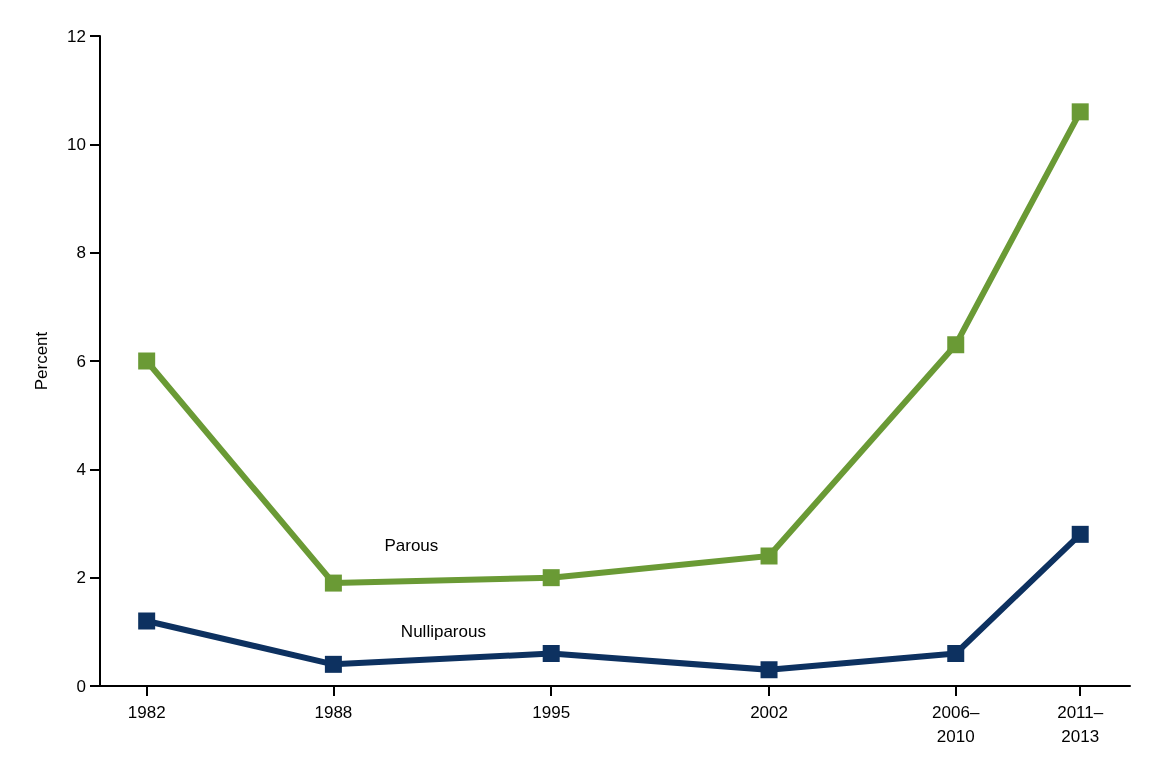  I want to click on x-tick-label: 1982, so click(146, 712).